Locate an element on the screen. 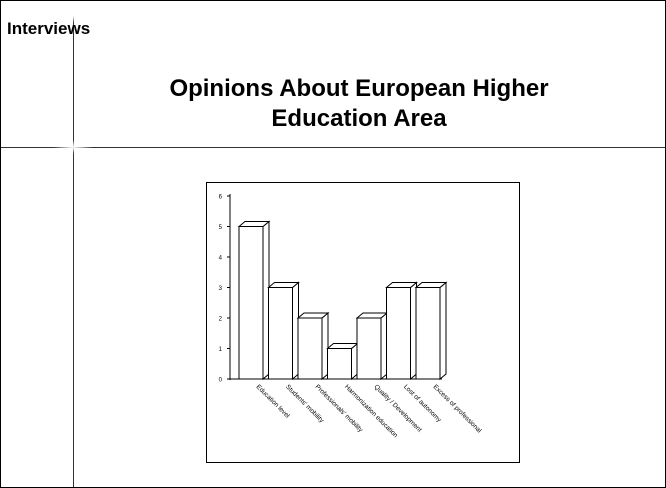 The height and width of the screenshot is (488, 666). y-tick-label: 0 is located at coordinates (221, 381).